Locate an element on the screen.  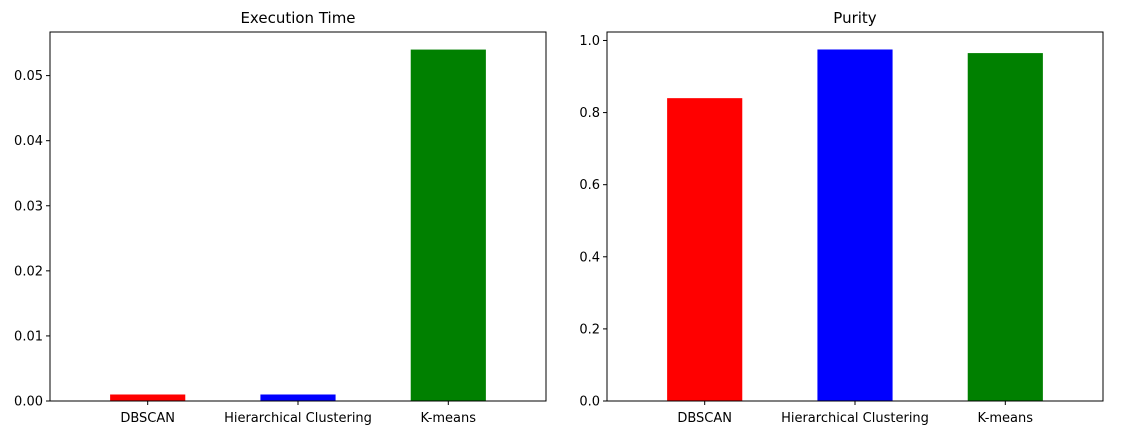
y-tick-label: 0.8 is located at coordinates (589, 113).